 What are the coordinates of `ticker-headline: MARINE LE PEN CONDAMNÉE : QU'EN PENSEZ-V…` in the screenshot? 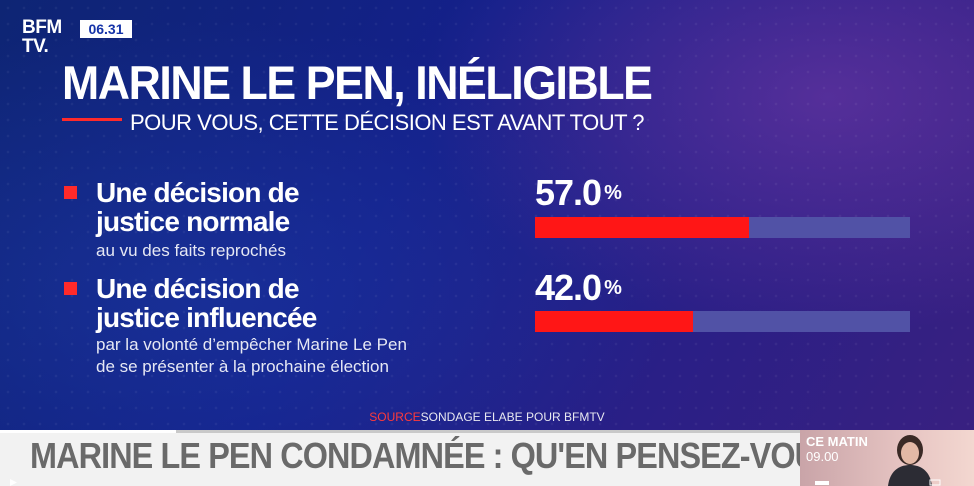 It's located at (448, 455).